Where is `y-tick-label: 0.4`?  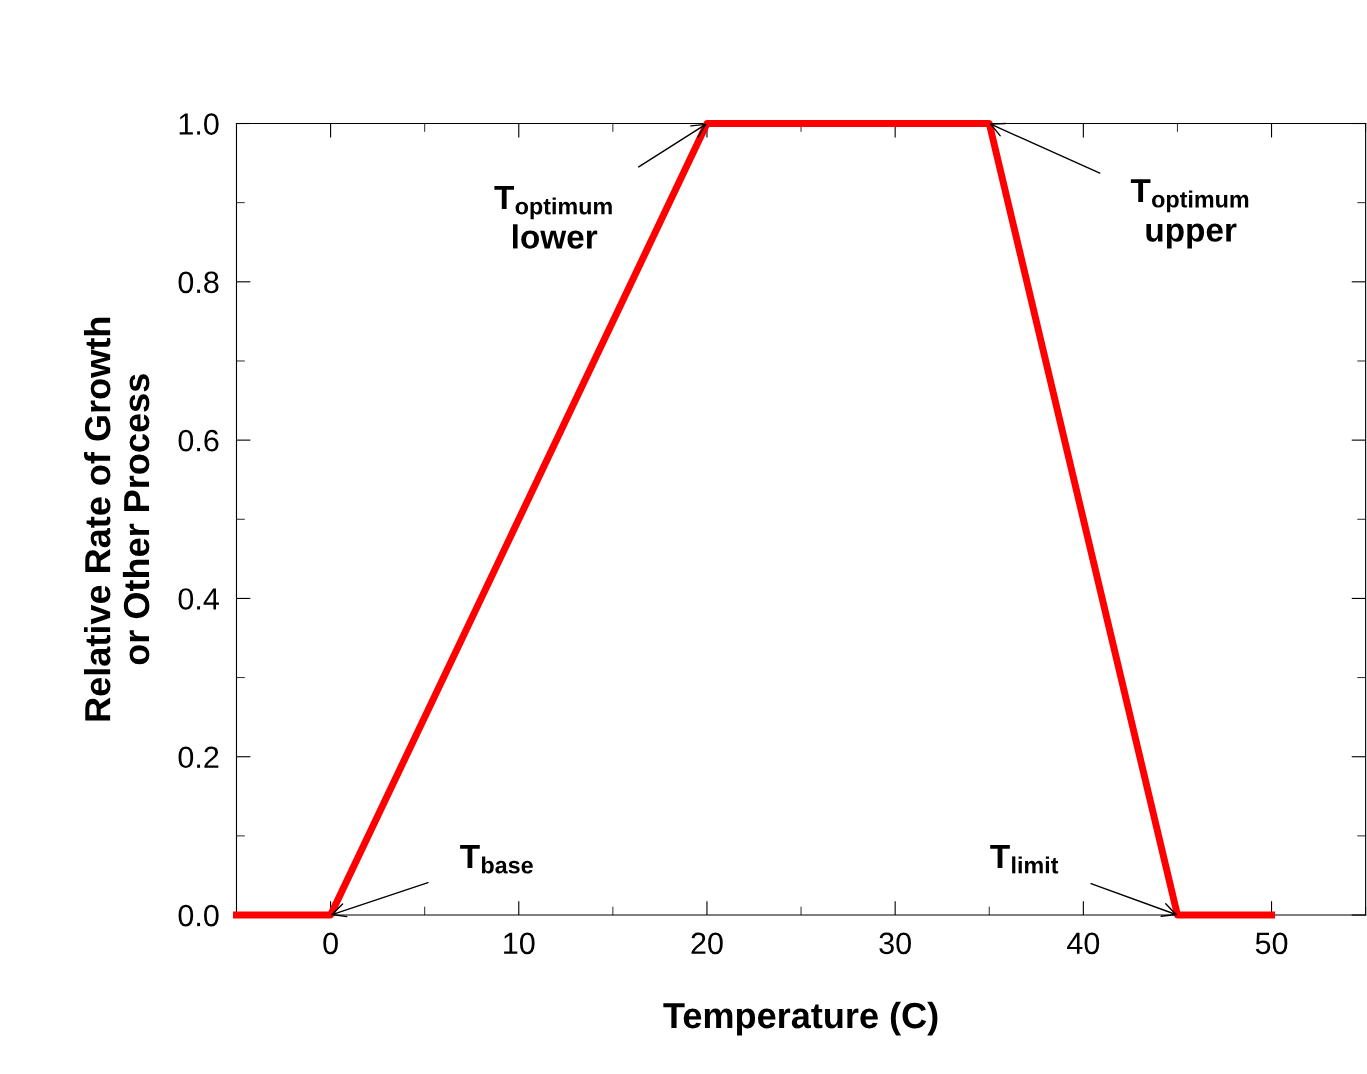 y-tick-label: 0.4 is located at coordinates (198, 599).